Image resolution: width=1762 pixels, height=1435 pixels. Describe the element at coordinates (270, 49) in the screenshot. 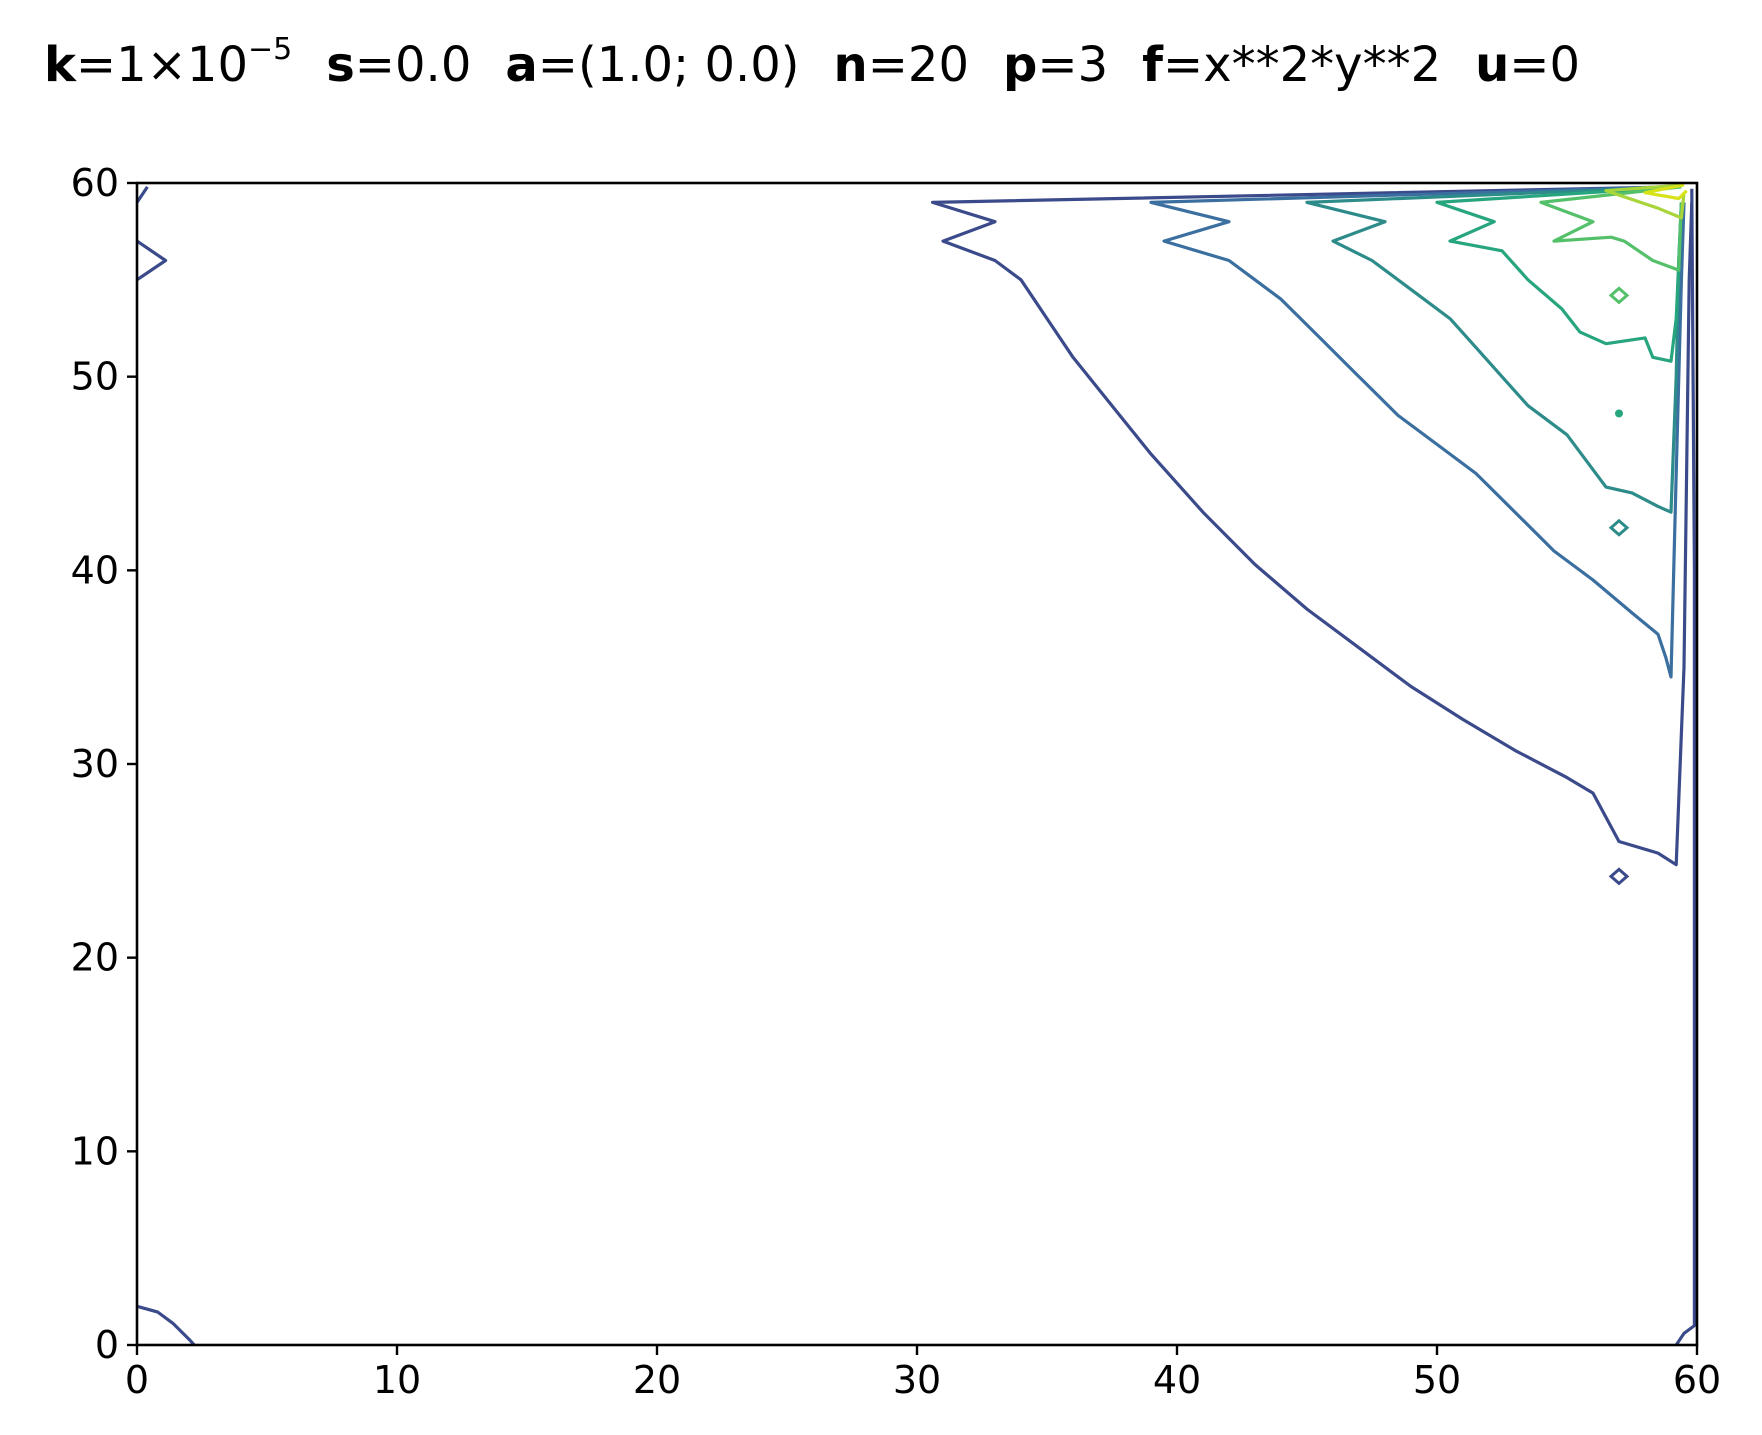

I see `param-exponent: −5` at that location.